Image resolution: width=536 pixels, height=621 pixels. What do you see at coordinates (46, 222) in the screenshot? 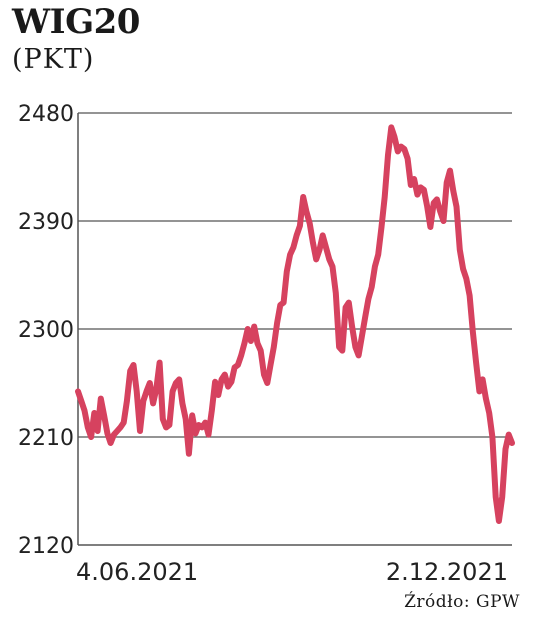
I see `y-tick-label: 2390` at bounding box center [46, 222].